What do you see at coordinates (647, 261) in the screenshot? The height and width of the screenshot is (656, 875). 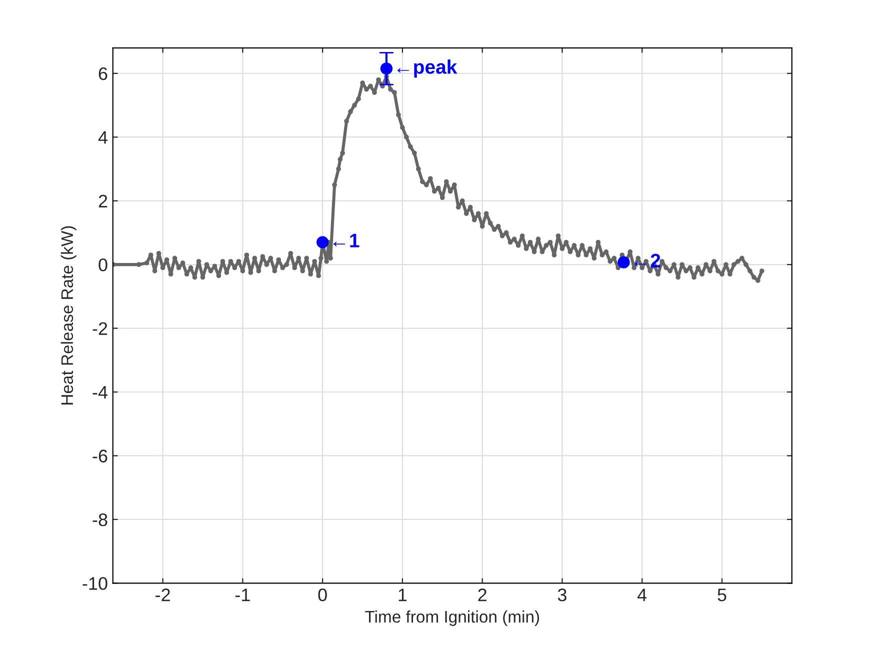 I see `annotation: ←2` at bounding box center [647, 261].